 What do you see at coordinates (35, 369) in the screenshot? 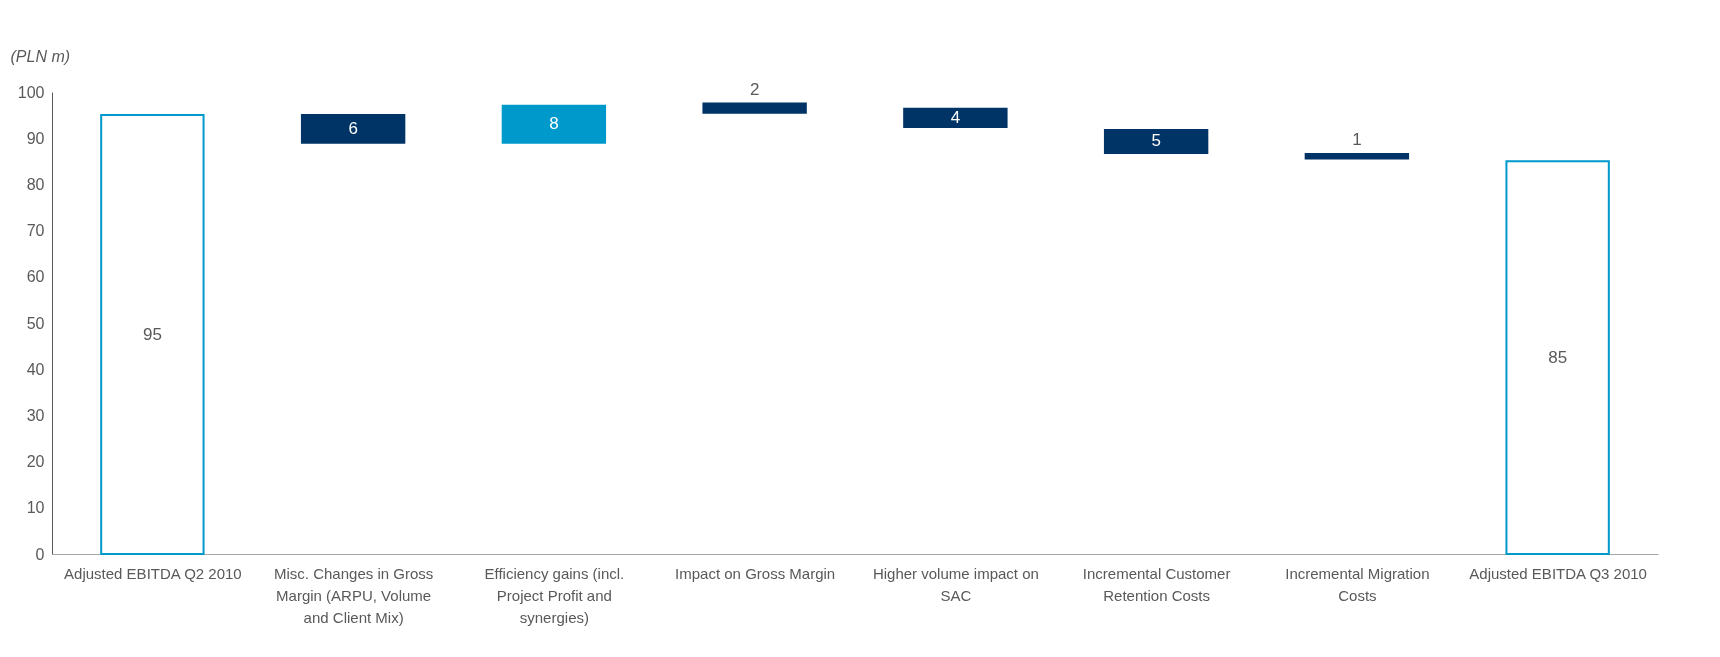
I see `y-tick-label: 40` at bounding box center [35, 369].